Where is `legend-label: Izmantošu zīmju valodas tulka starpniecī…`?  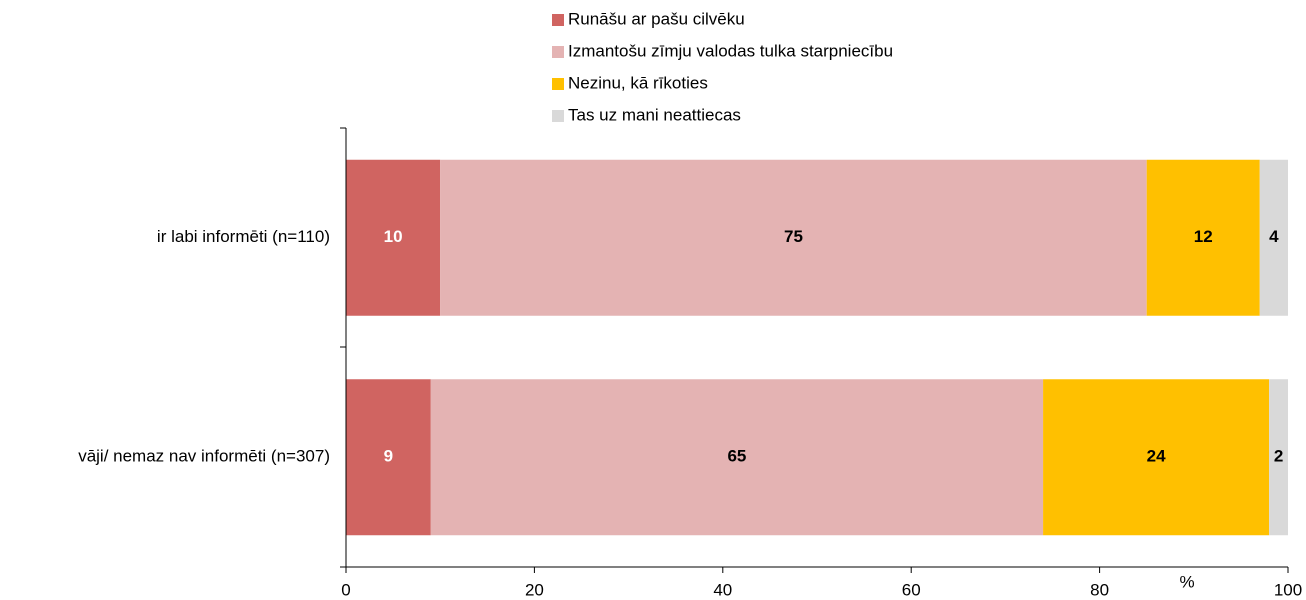 legend-label: Izmantošu zīmju valodas tulka starpniecī… is located at coordinates (730, 50).